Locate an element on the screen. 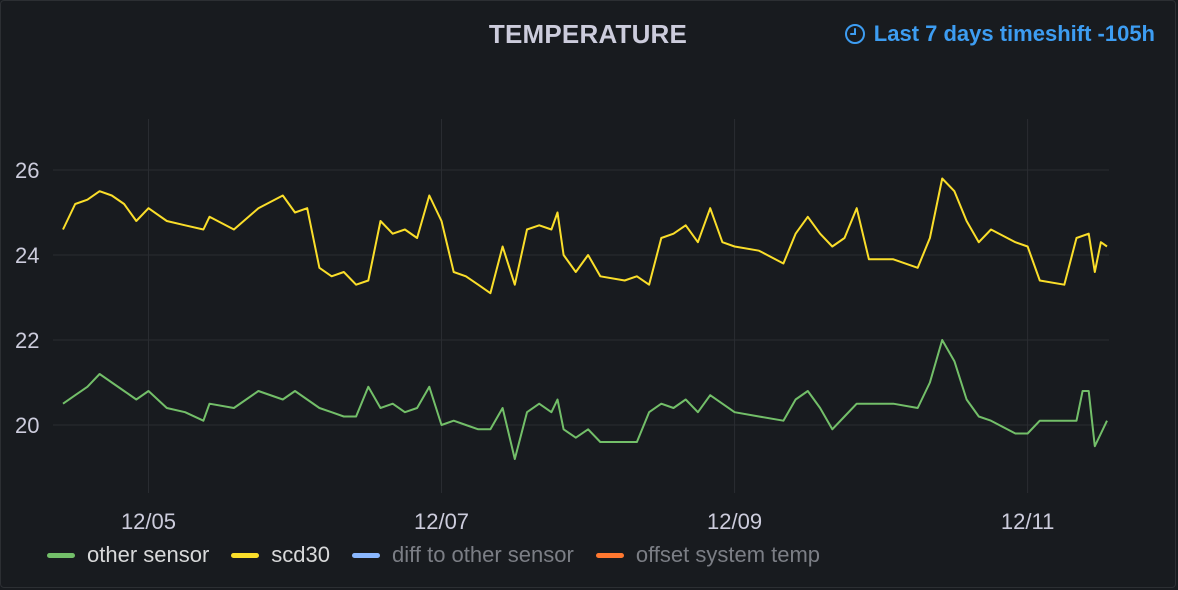 The image size is (1178, 590). x-tick-label: 12/05 is located at coordinates (148, 521).